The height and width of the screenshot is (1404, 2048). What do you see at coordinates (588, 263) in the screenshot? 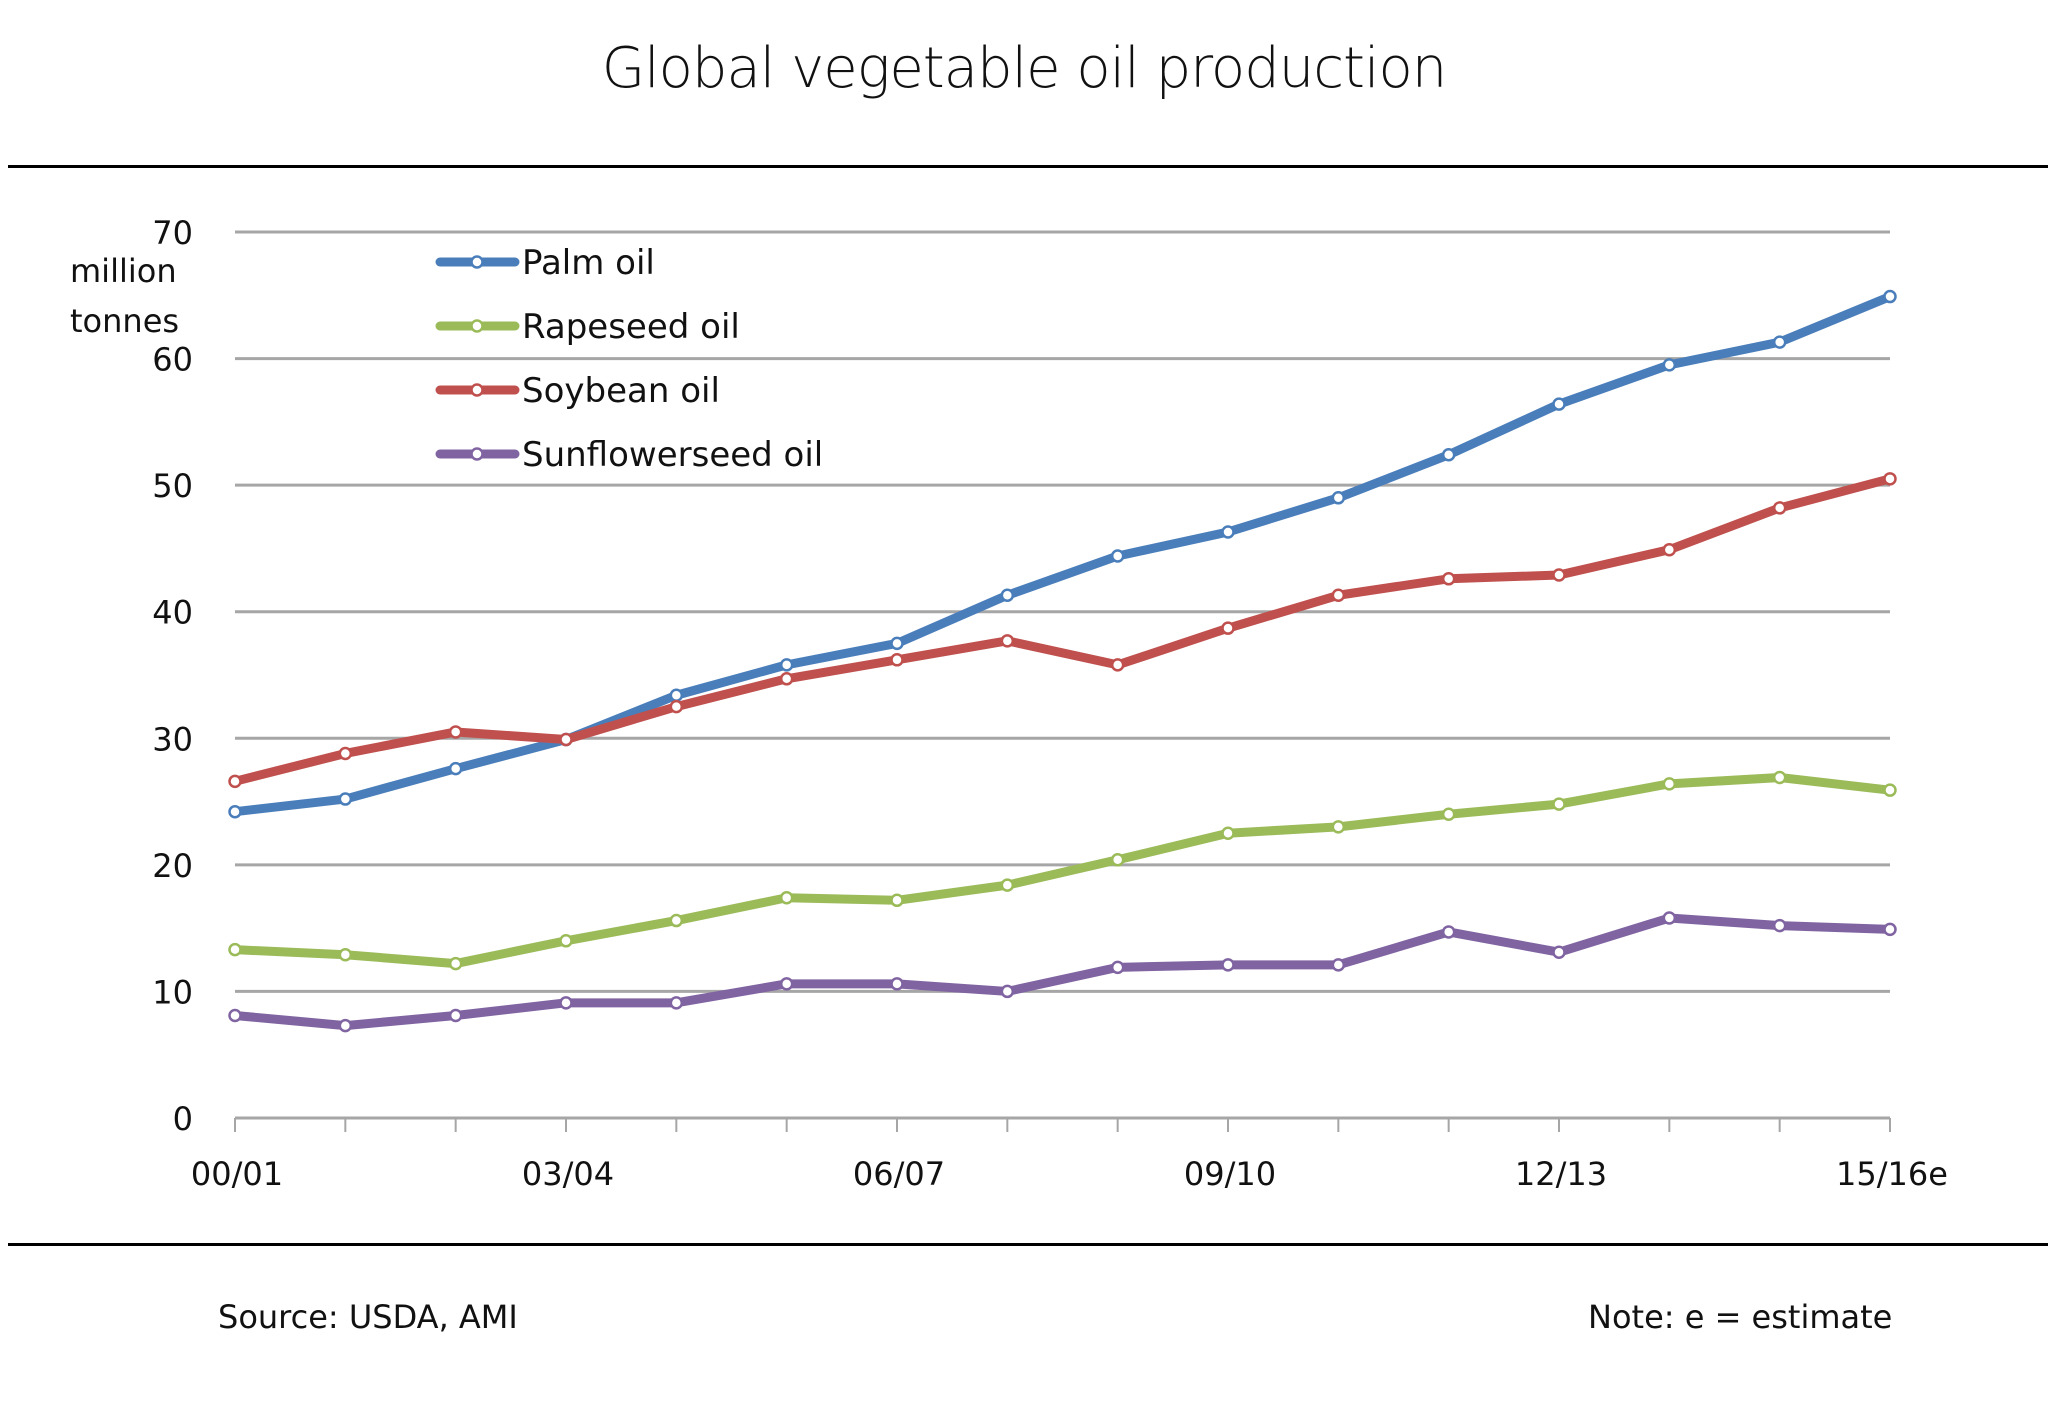
I see `legend-label: Palm oil` at bounding box center [588, 263].